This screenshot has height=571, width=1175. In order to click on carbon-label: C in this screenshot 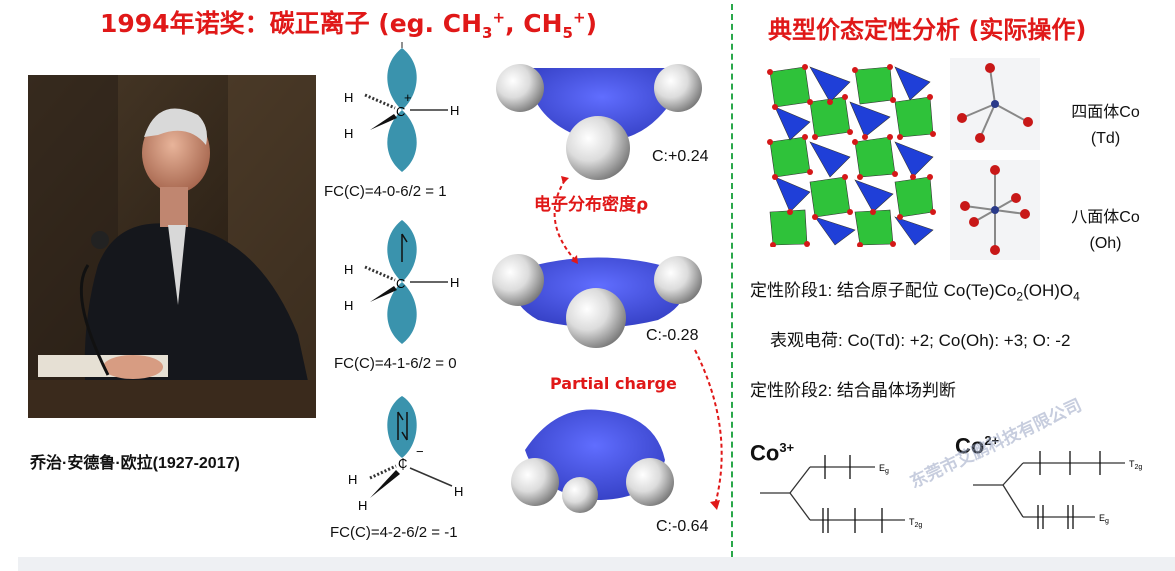, I will do `click(400, 111)`.